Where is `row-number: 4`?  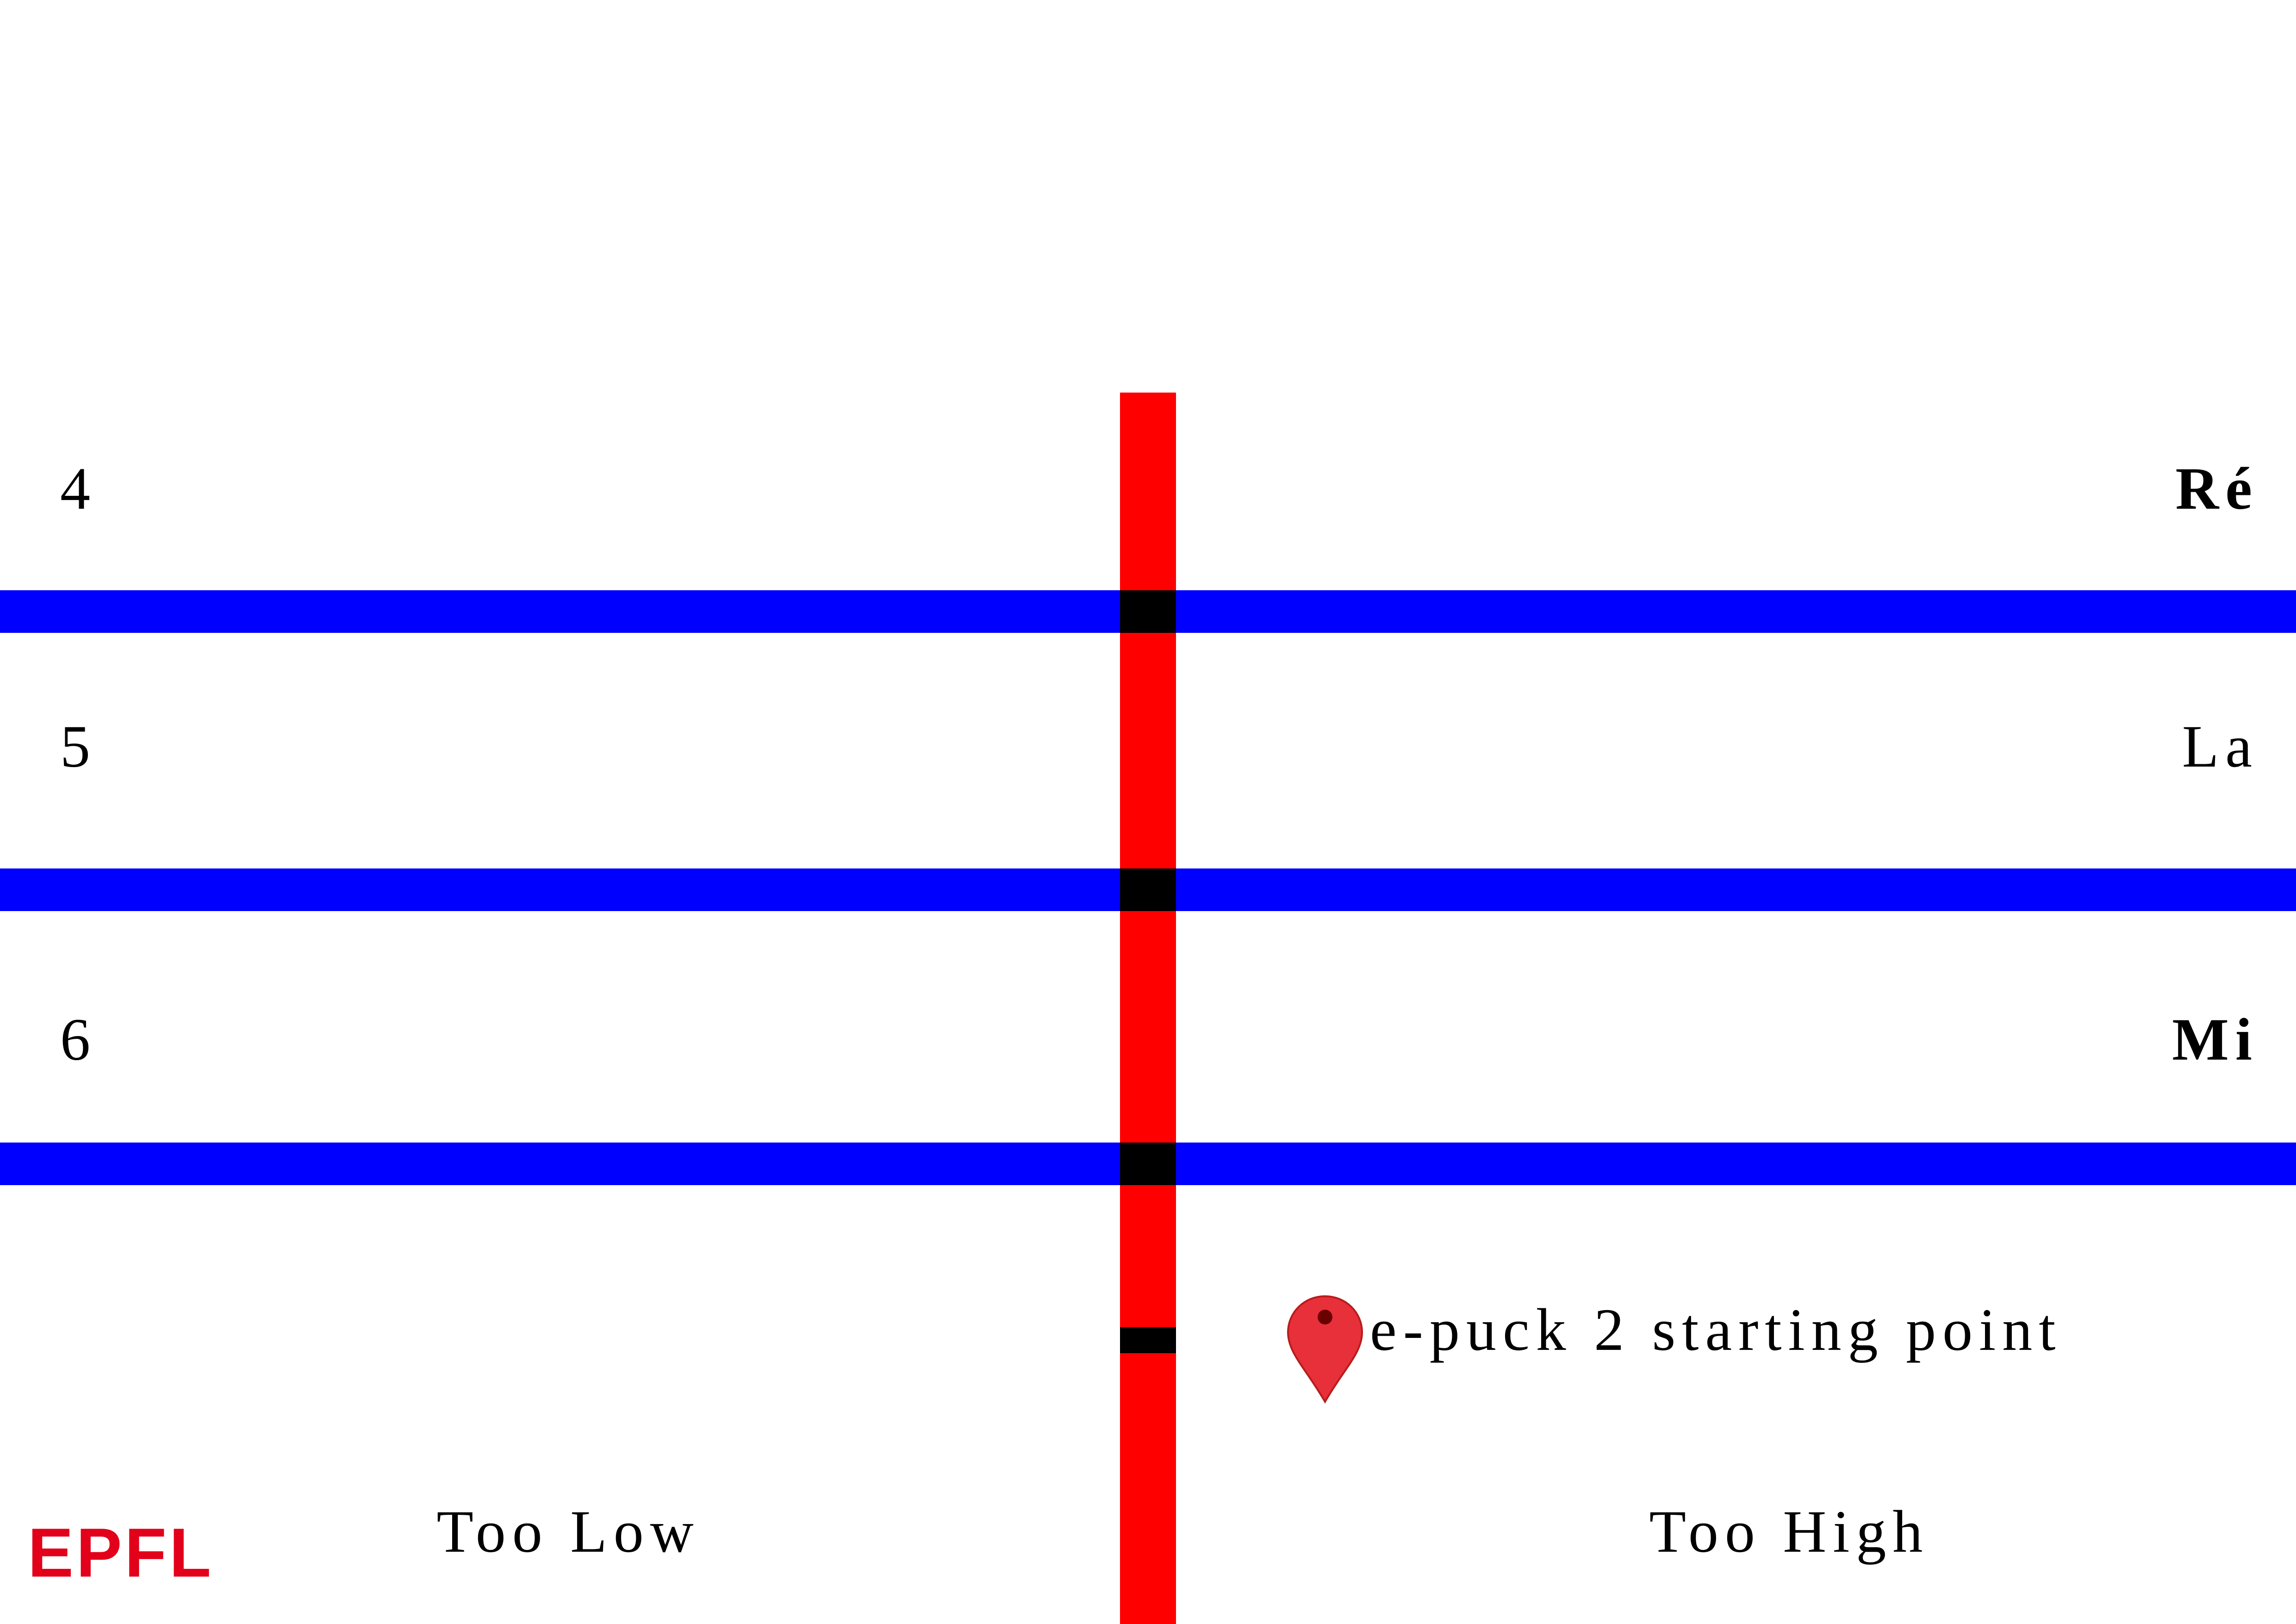 row-number: 4 is located at coordinates (75, 489).